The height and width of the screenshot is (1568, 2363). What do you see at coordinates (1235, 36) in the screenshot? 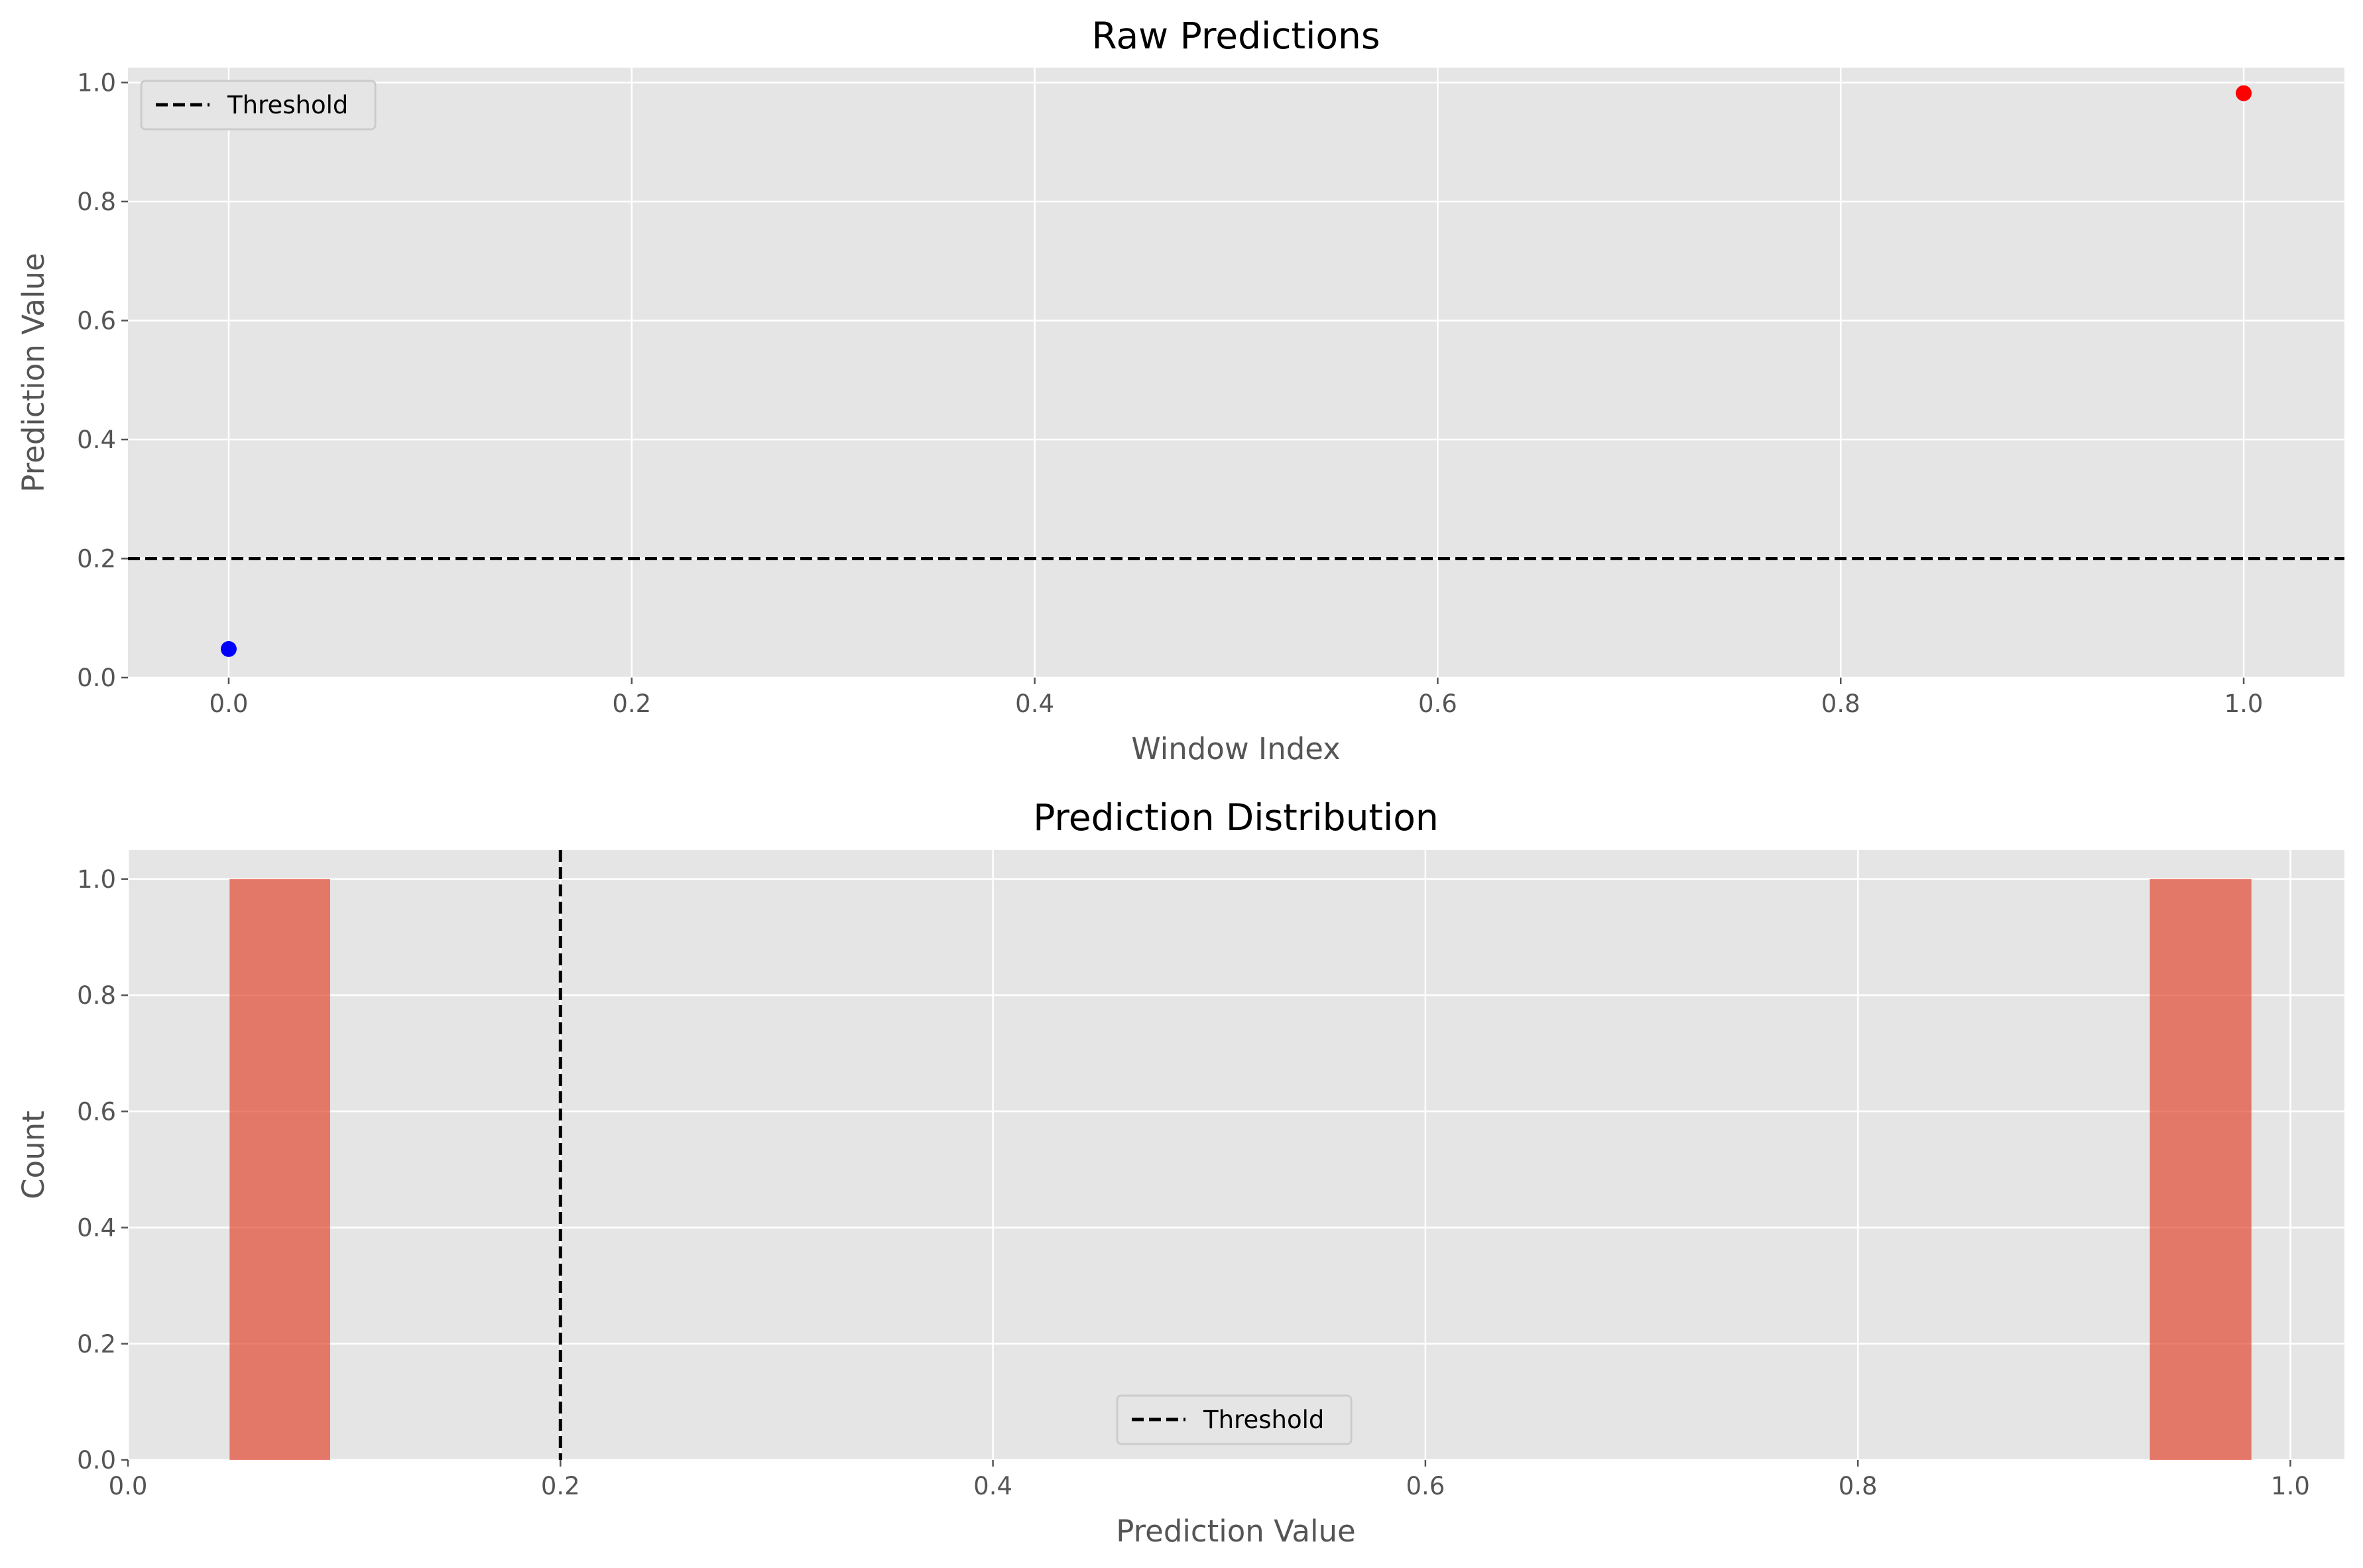
I see `chart-title: Raw Predictions` at bounding box center [1235, 36].